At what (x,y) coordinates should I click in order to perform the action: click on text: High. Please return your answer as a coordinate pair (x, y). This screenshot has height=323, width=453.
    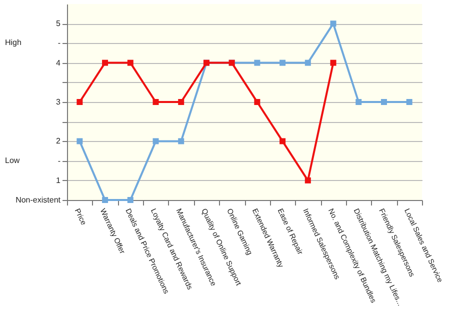
    Looking at the image, I should click on (13, 42).